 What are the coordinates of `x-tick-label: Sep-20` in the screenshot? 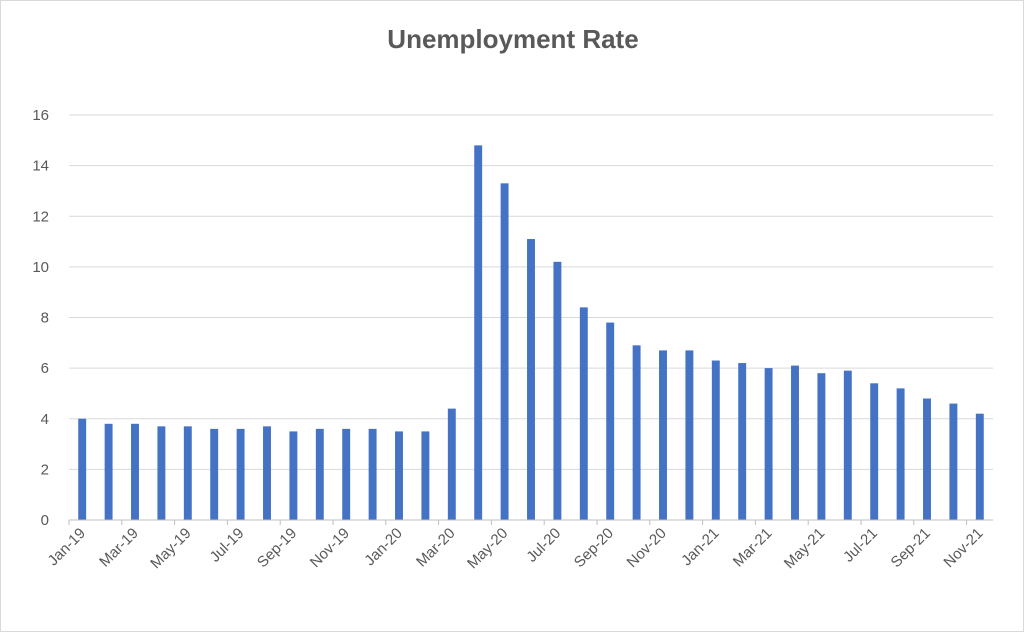 It's located at (594, 548).